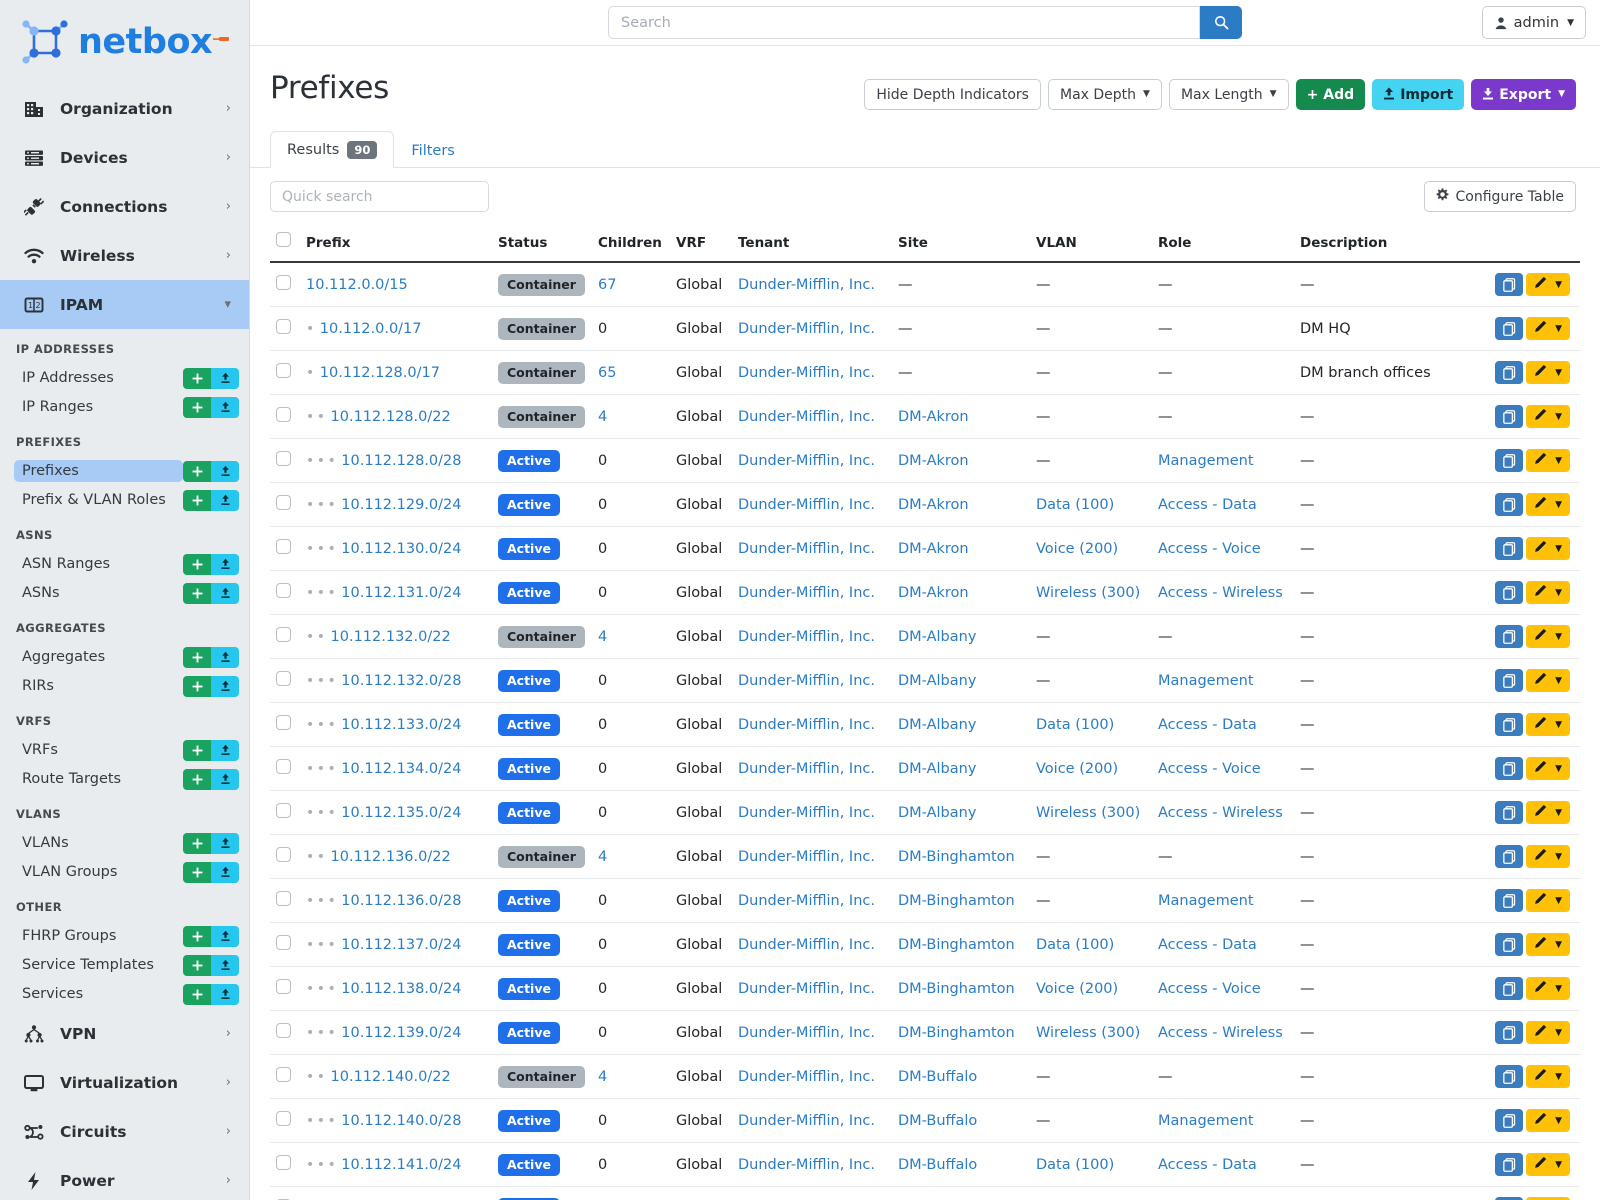 Image resolution: width=1600 pixels, height=1200 pixels. I want to click on prefix-link: 10.112.136.0/22, so click(390, 856).